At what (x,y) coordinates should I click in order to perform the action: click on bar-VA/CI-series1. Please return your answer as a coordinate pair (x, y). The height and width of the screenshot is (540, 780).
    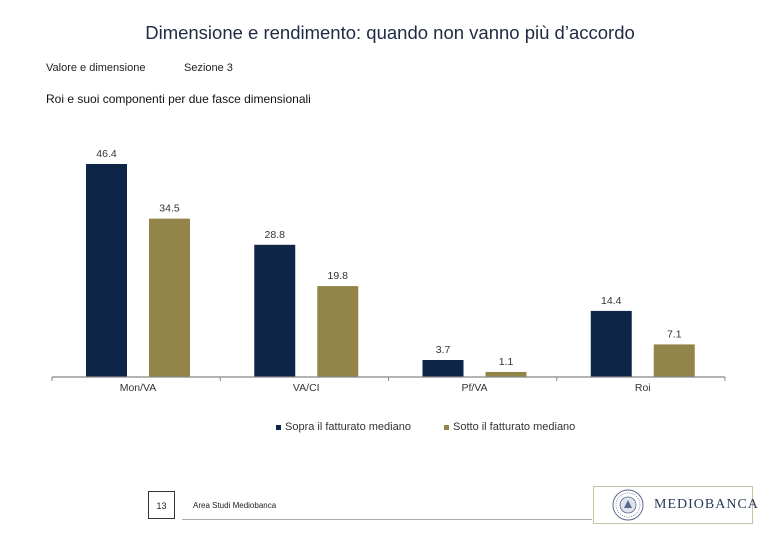
    Looking at the image, I should click on (275, 310).